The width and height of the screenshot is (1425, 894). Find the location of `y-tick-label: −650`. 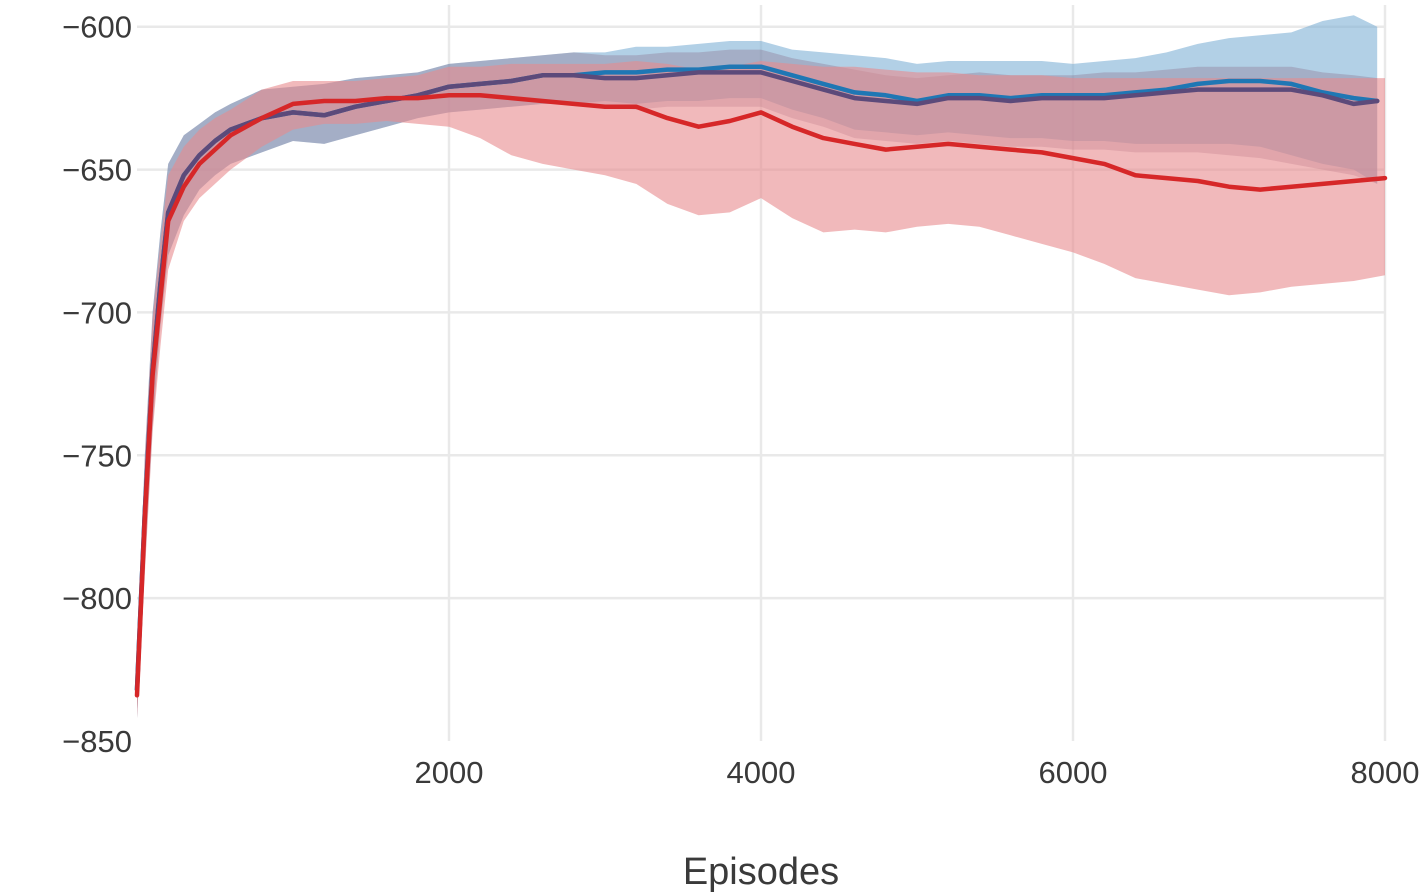

y-tick-label: −650 is located at coordinates (97, 170).